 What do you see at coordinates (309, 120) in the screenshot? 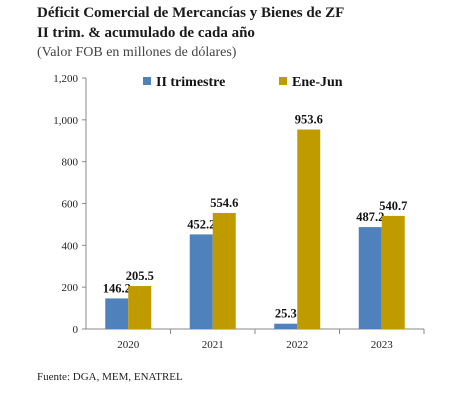
I see `data-label: 953.6` at bounding box center [309, 120].